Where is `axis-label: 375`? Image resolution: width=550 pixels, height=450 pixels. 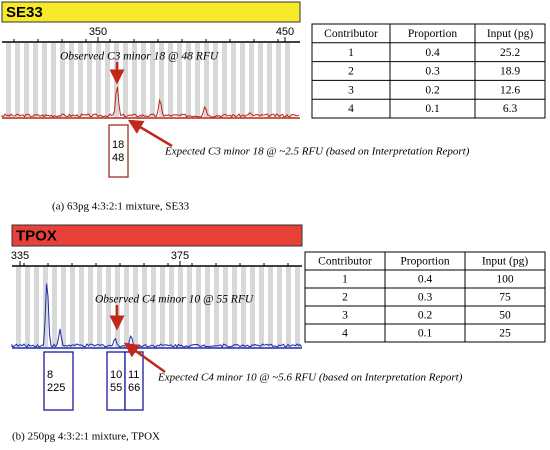 axis-label: 375 is located at coordinates (180, 256).